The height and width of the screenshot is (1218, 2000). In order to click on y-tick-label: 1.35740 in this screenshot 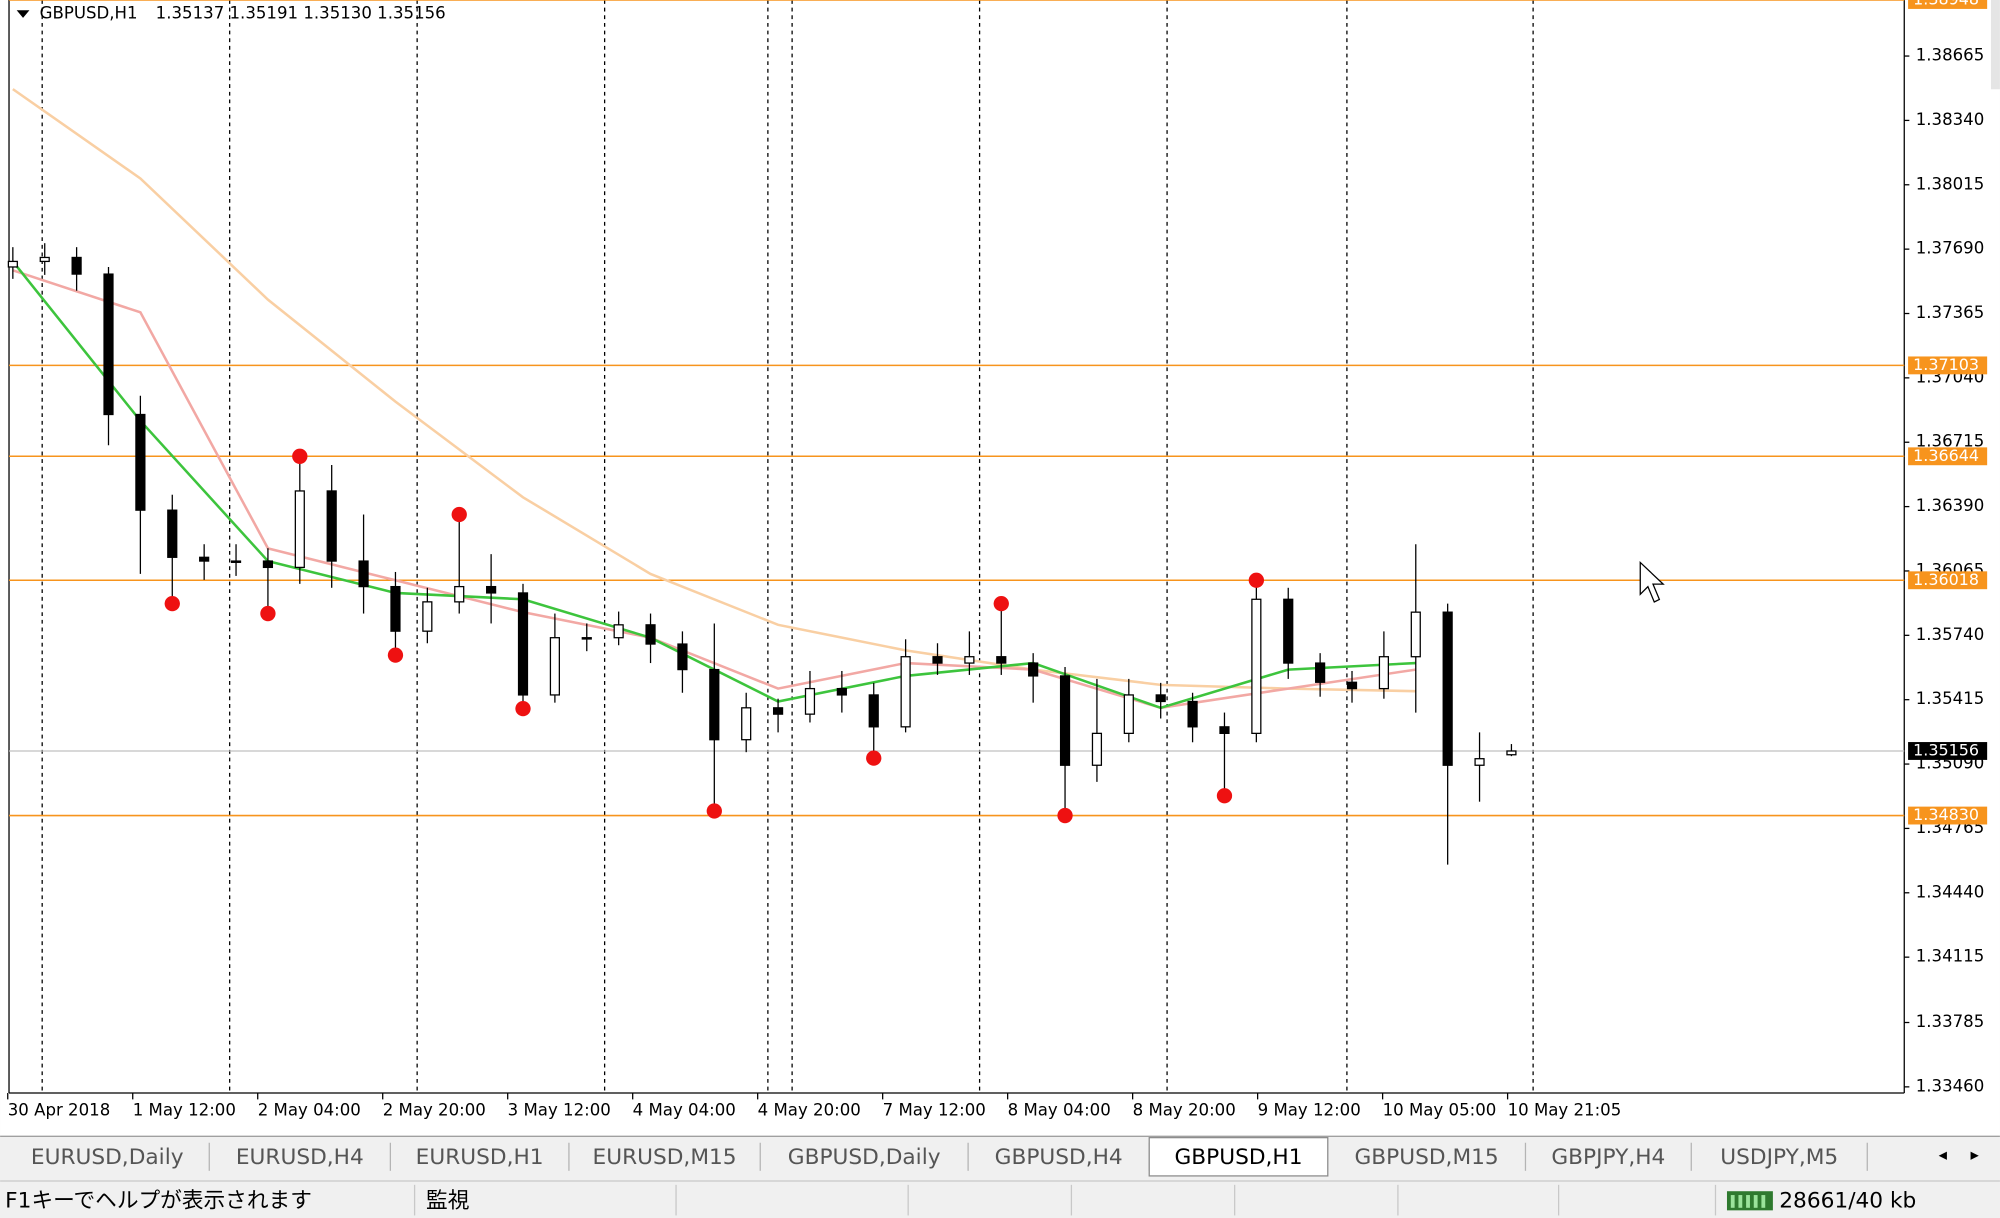, I will do `click(1950, 634)`.